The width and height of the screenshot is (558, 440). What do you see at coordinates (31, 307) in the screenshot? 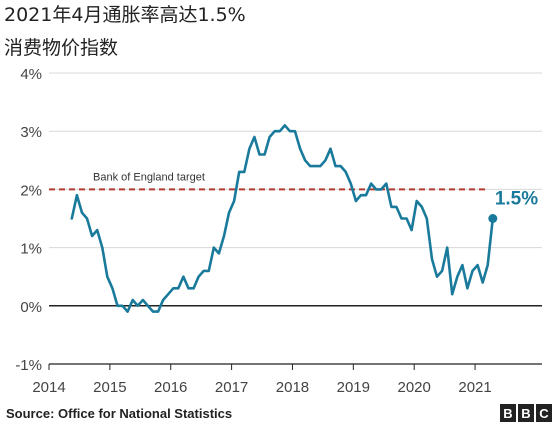
I see `y-tick-label: 0%` at bounding box center [31, 307].